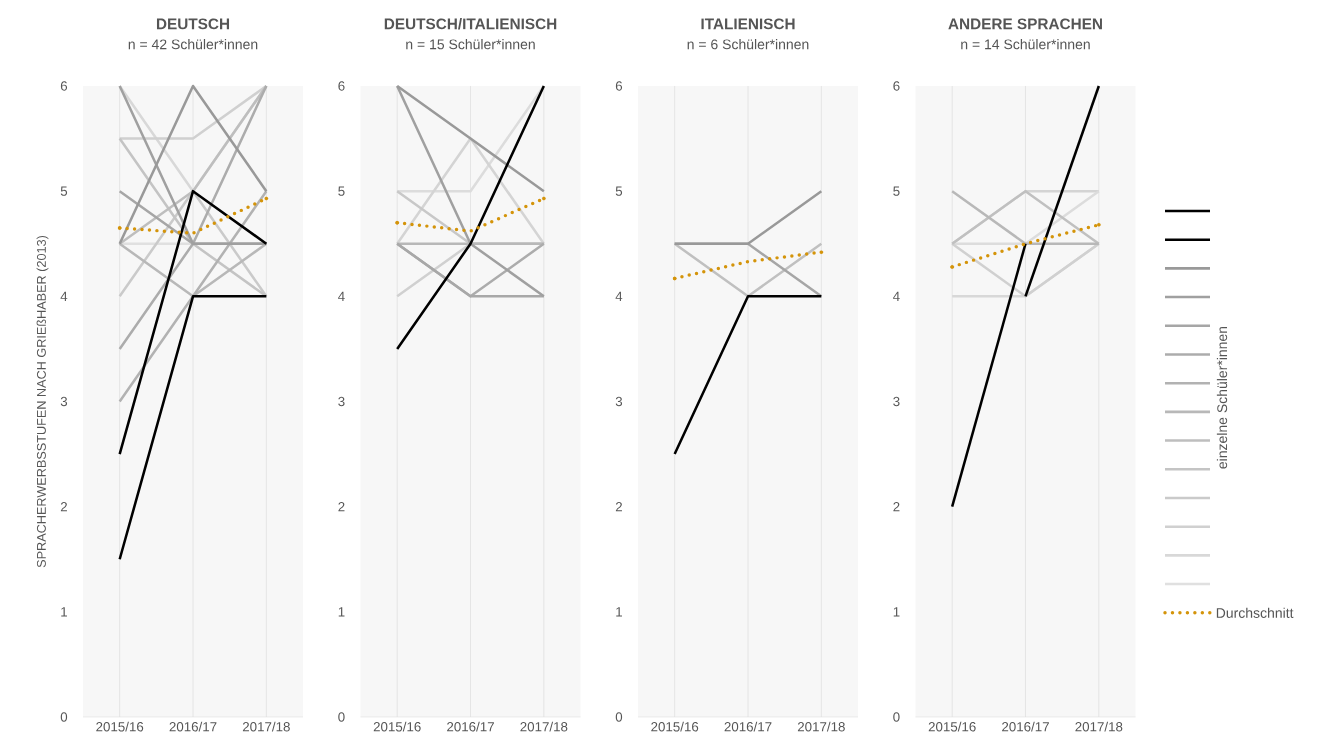 The width and height of the screenshot is (1342, 749). Describe the element at coordinates (748, 44) in the screenshot. I see `chart-subtitle: n = 6 Schüler*innen` at that location.